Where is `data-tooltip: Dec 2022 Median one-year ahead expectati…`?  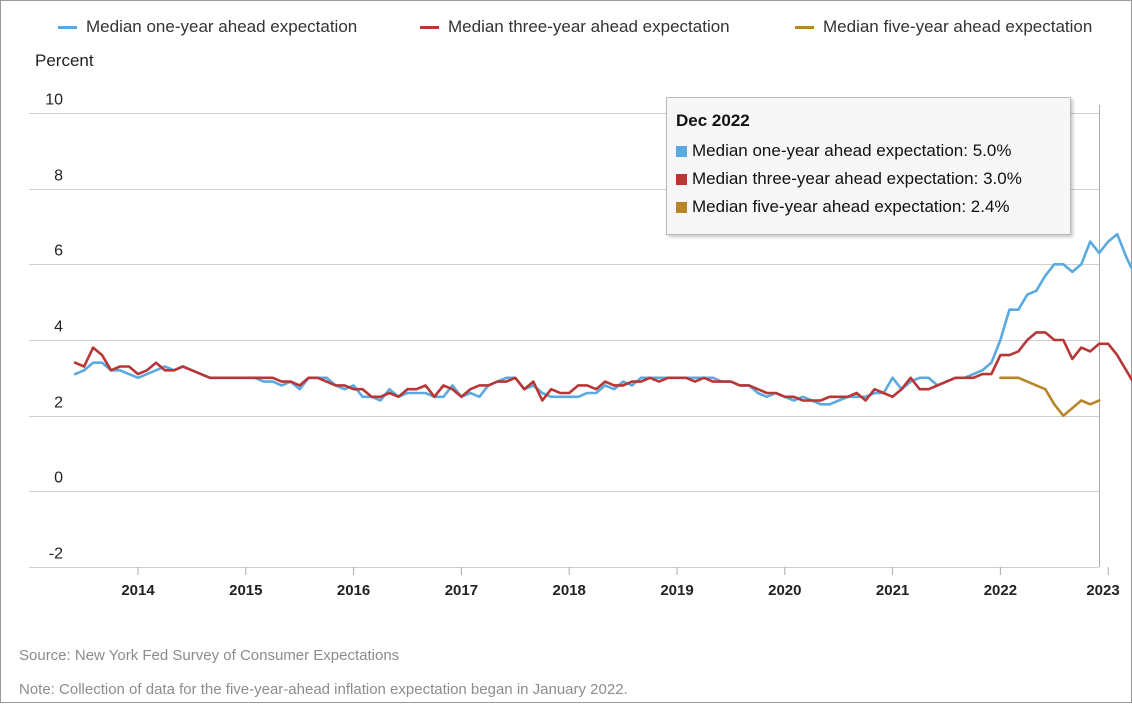 data-tooltip: Dec 2022 Median one-year ahead expectati… is located at coordinates (868, 166).